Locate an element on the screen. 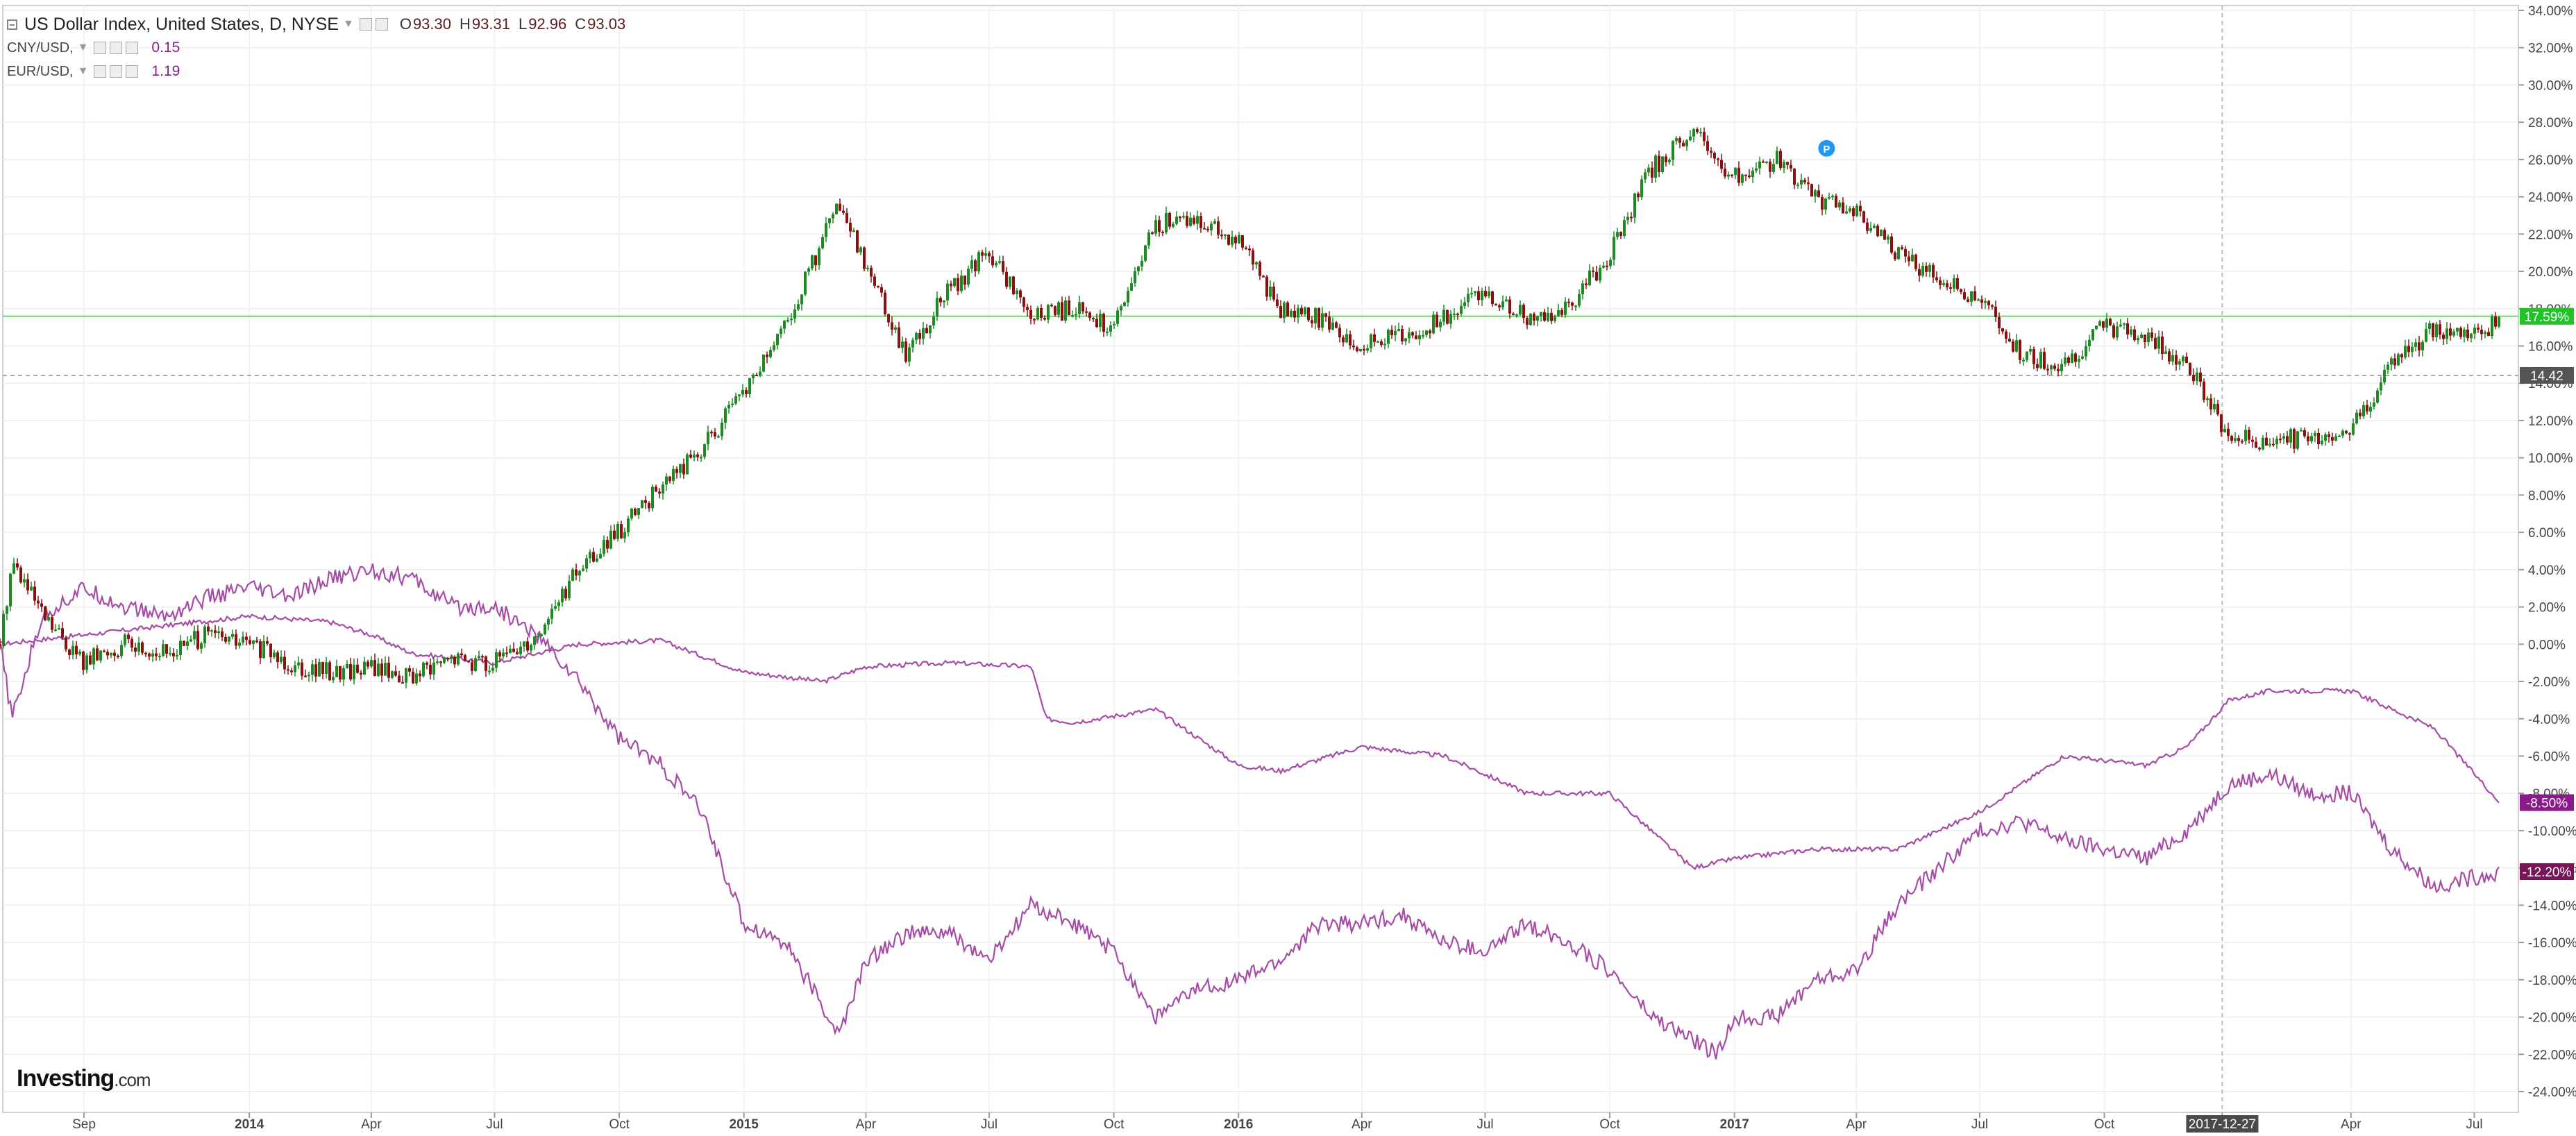 This screenshot has height=1136, width=2576. legend-series-row: CNY/USD, ▼ 0.15 is located at coordinates (316, 48).